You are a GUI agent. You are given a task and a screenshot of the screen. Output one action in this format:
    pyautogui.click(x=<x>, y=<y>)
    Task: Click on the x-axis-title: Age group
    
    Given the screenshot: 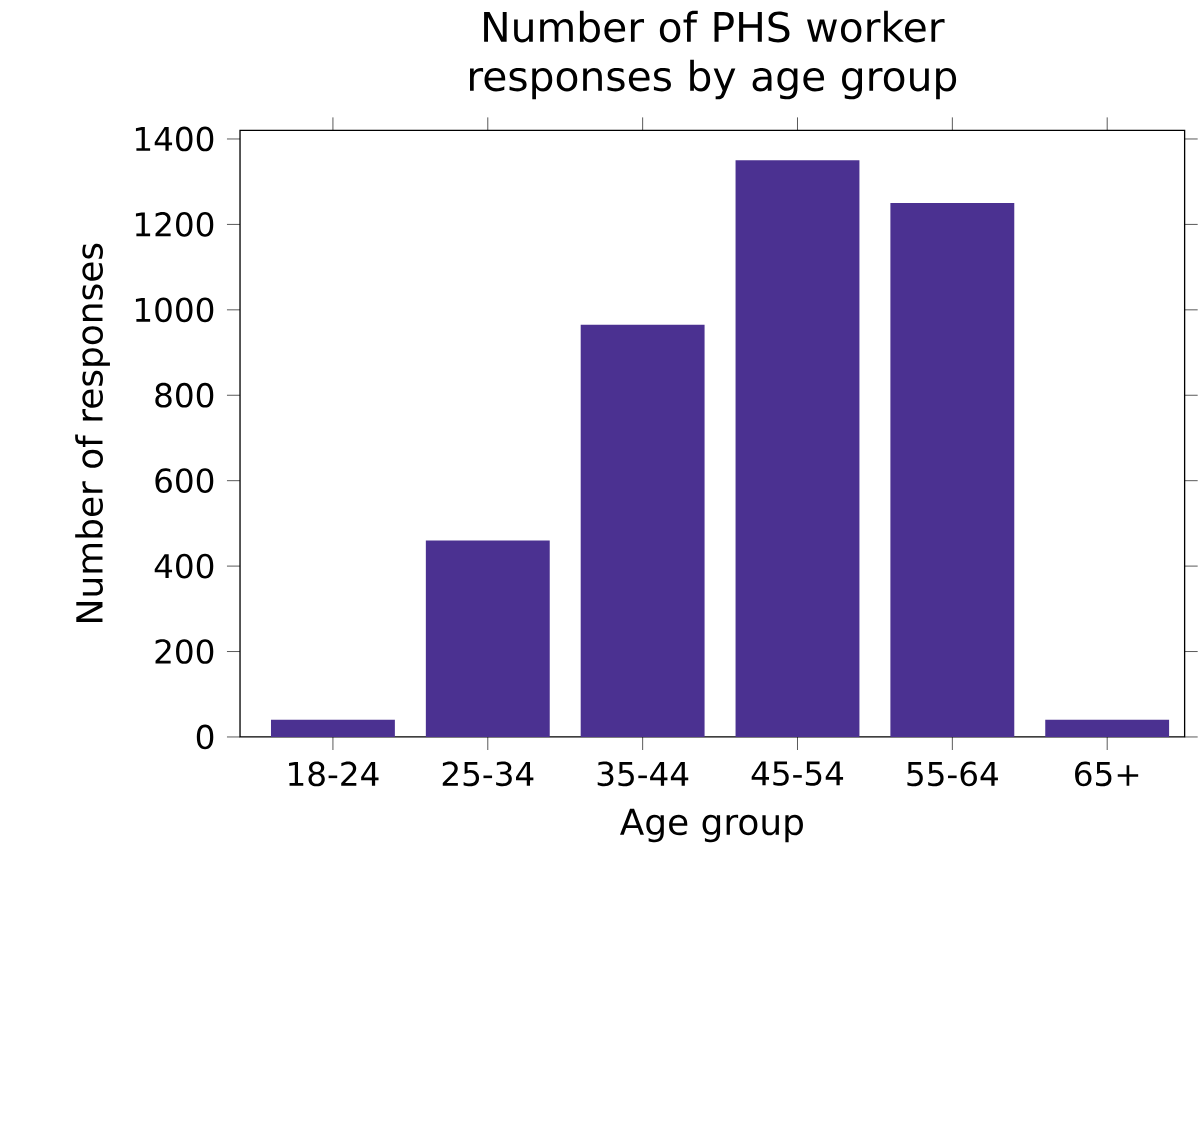 What is the action you would take?
    pyautogui.click(x=711, y=825)
    